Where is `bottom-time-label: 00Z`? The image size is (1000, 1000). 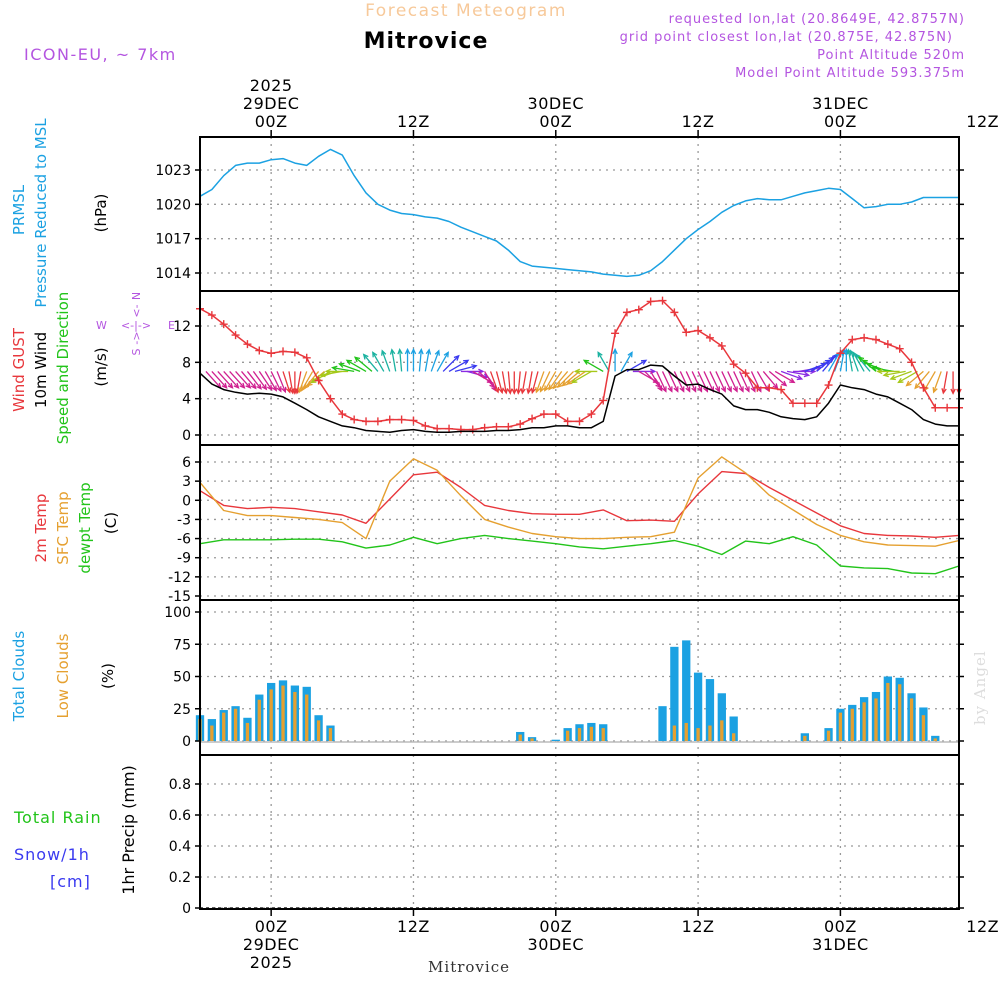
bottom-time-label: 00Z is located at coordinates (555, 926).